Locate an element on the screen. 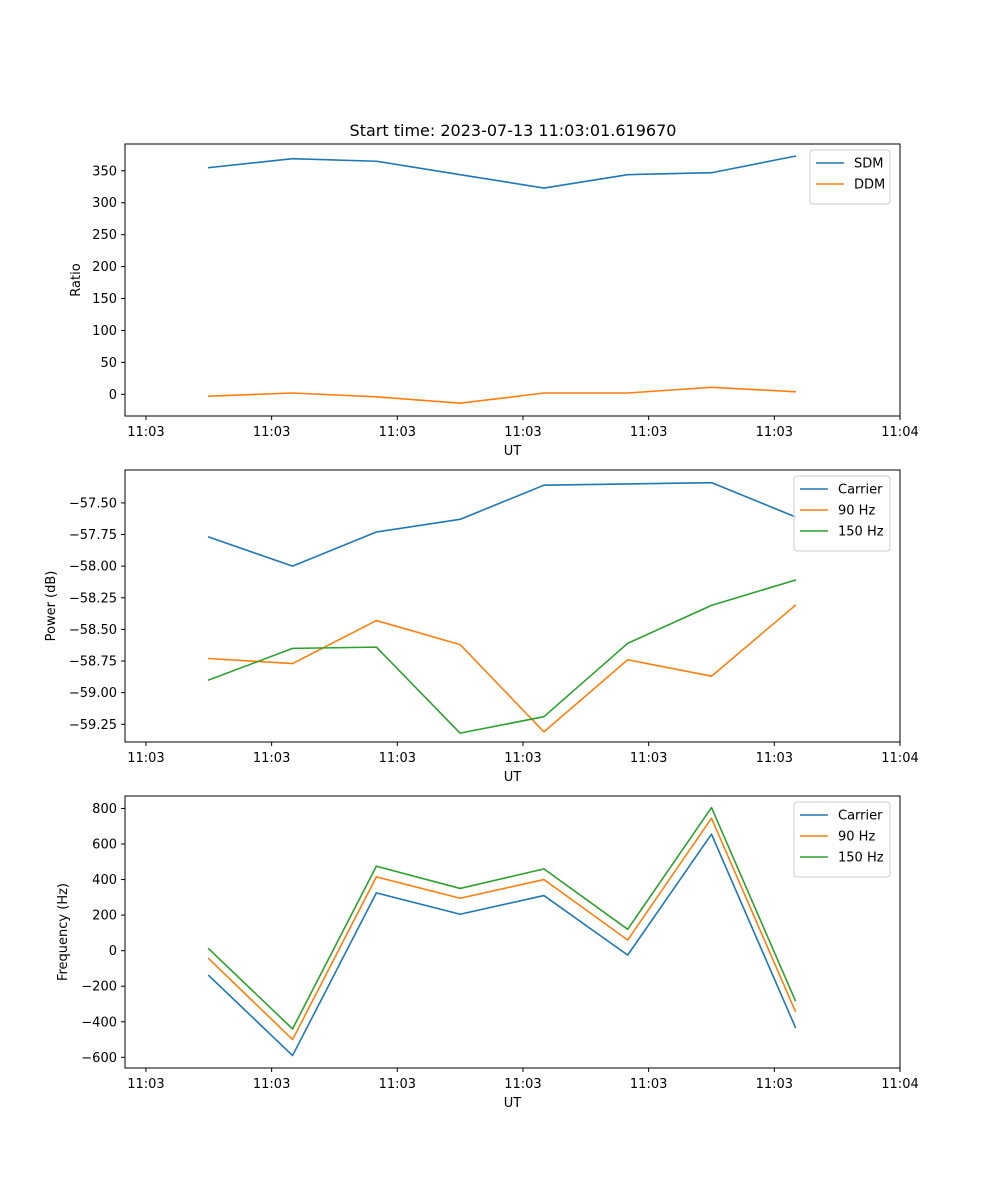 The image size is (1000, 1200). y-tick-label: −57.50 is located at coordinates (93, 503).